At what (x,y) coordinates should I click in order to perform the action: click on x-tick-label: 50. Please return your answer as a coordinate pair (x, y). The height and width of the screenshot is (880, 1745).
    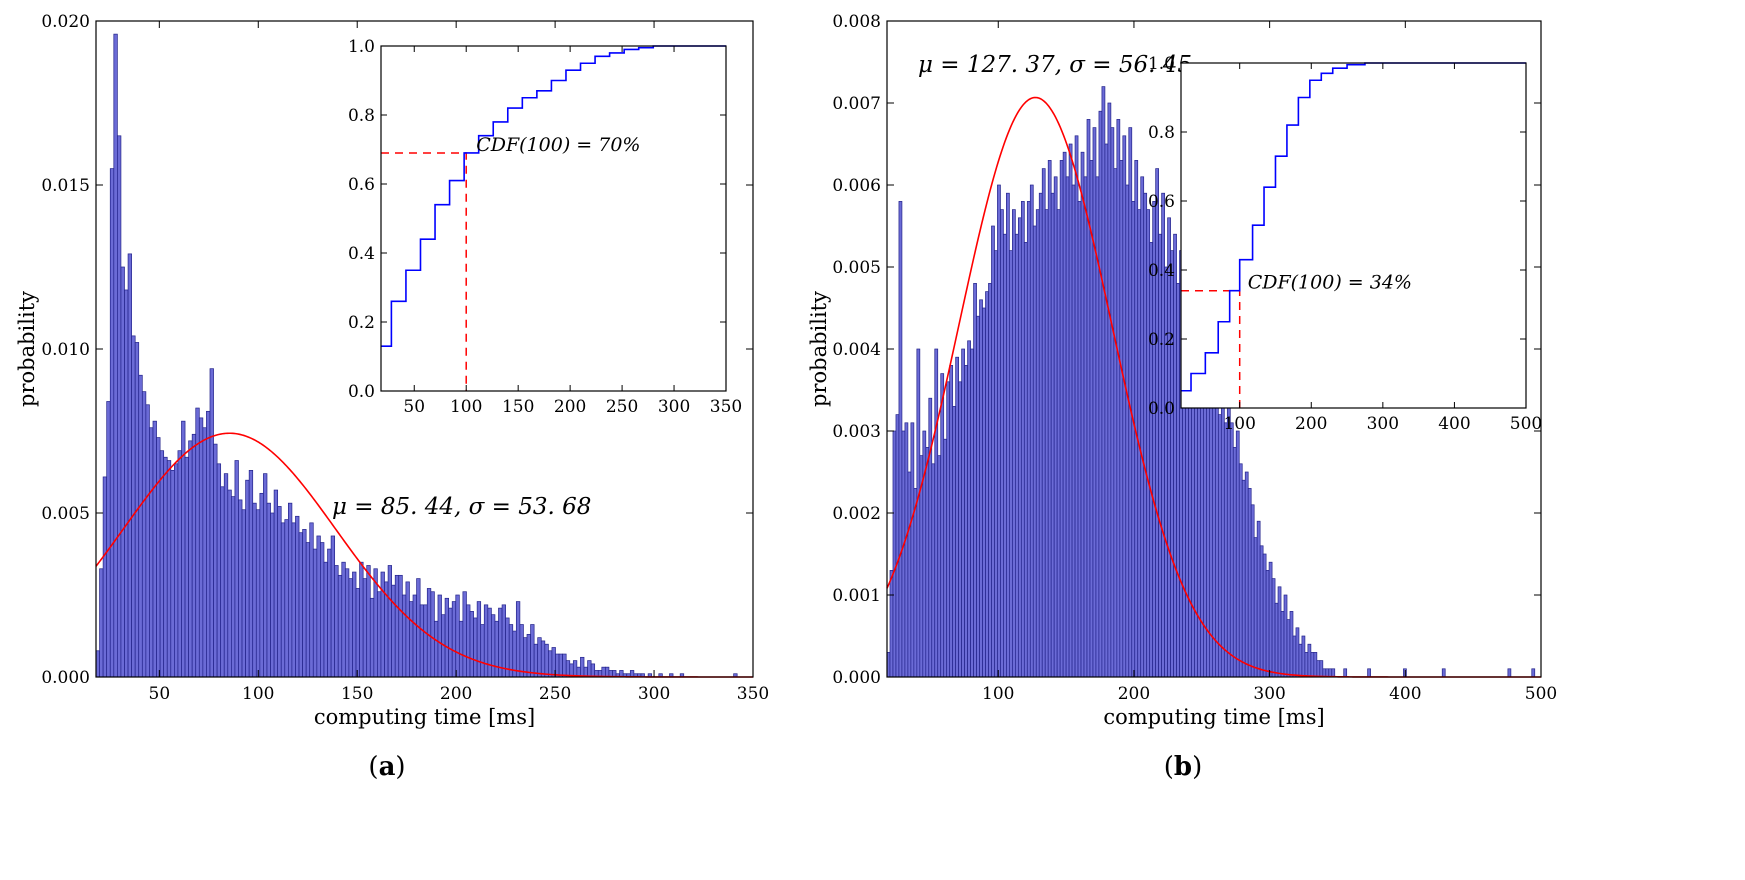
    Looking at the image, I should click on (160, 694).